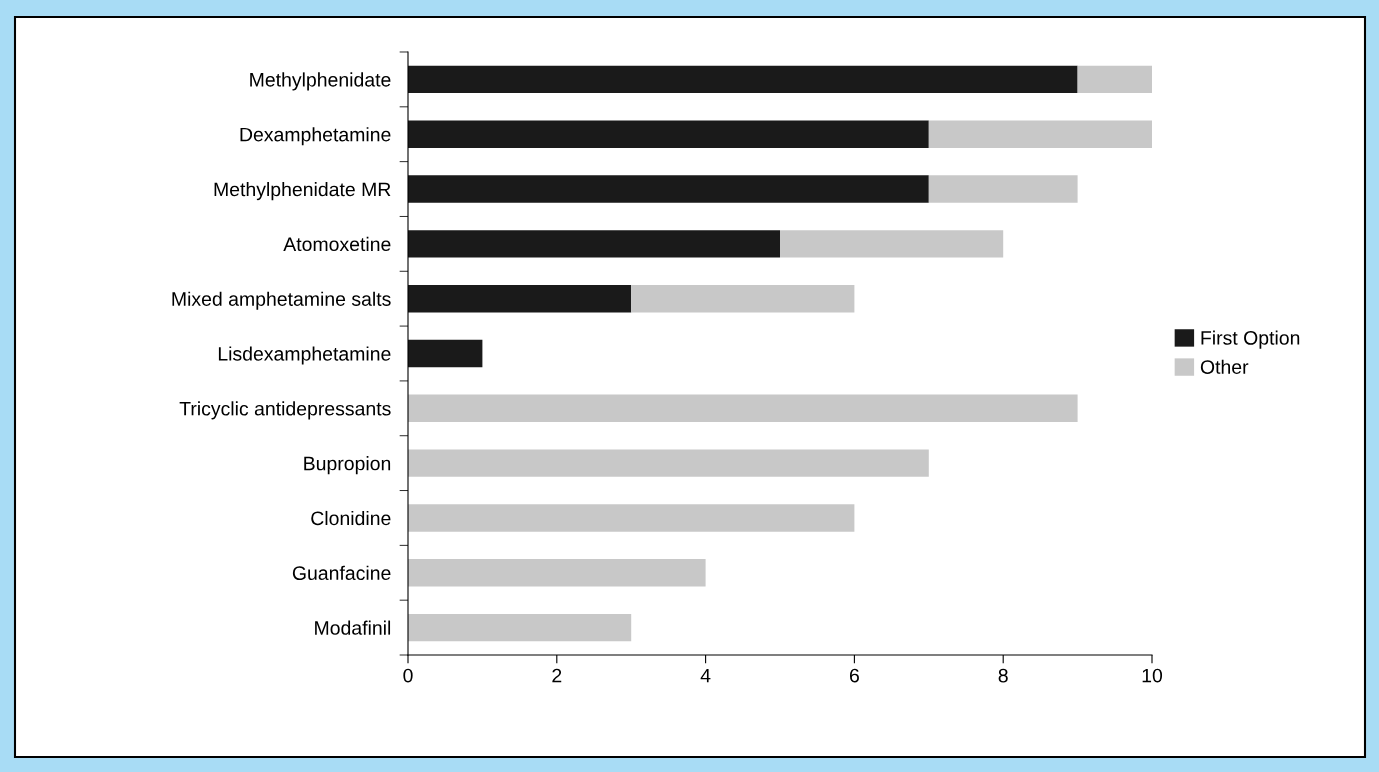 The image size is (1379, 772). What do you see at coordinates (854, 675) in the screenshot?
I see `x-tick-label: 6` at bounding box center [854, 675].